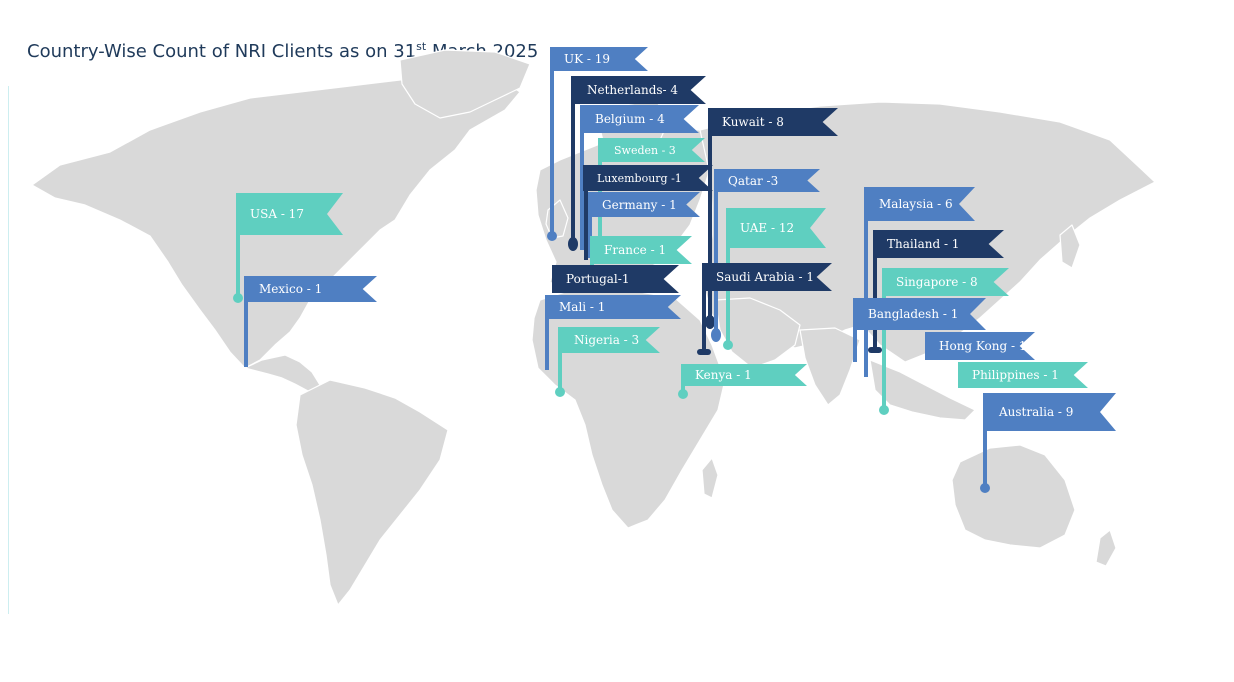 This screenshot has height=682, width=1234. I want to click on flag-label-nigeria: Nigeria - 3, so click(607, 340).